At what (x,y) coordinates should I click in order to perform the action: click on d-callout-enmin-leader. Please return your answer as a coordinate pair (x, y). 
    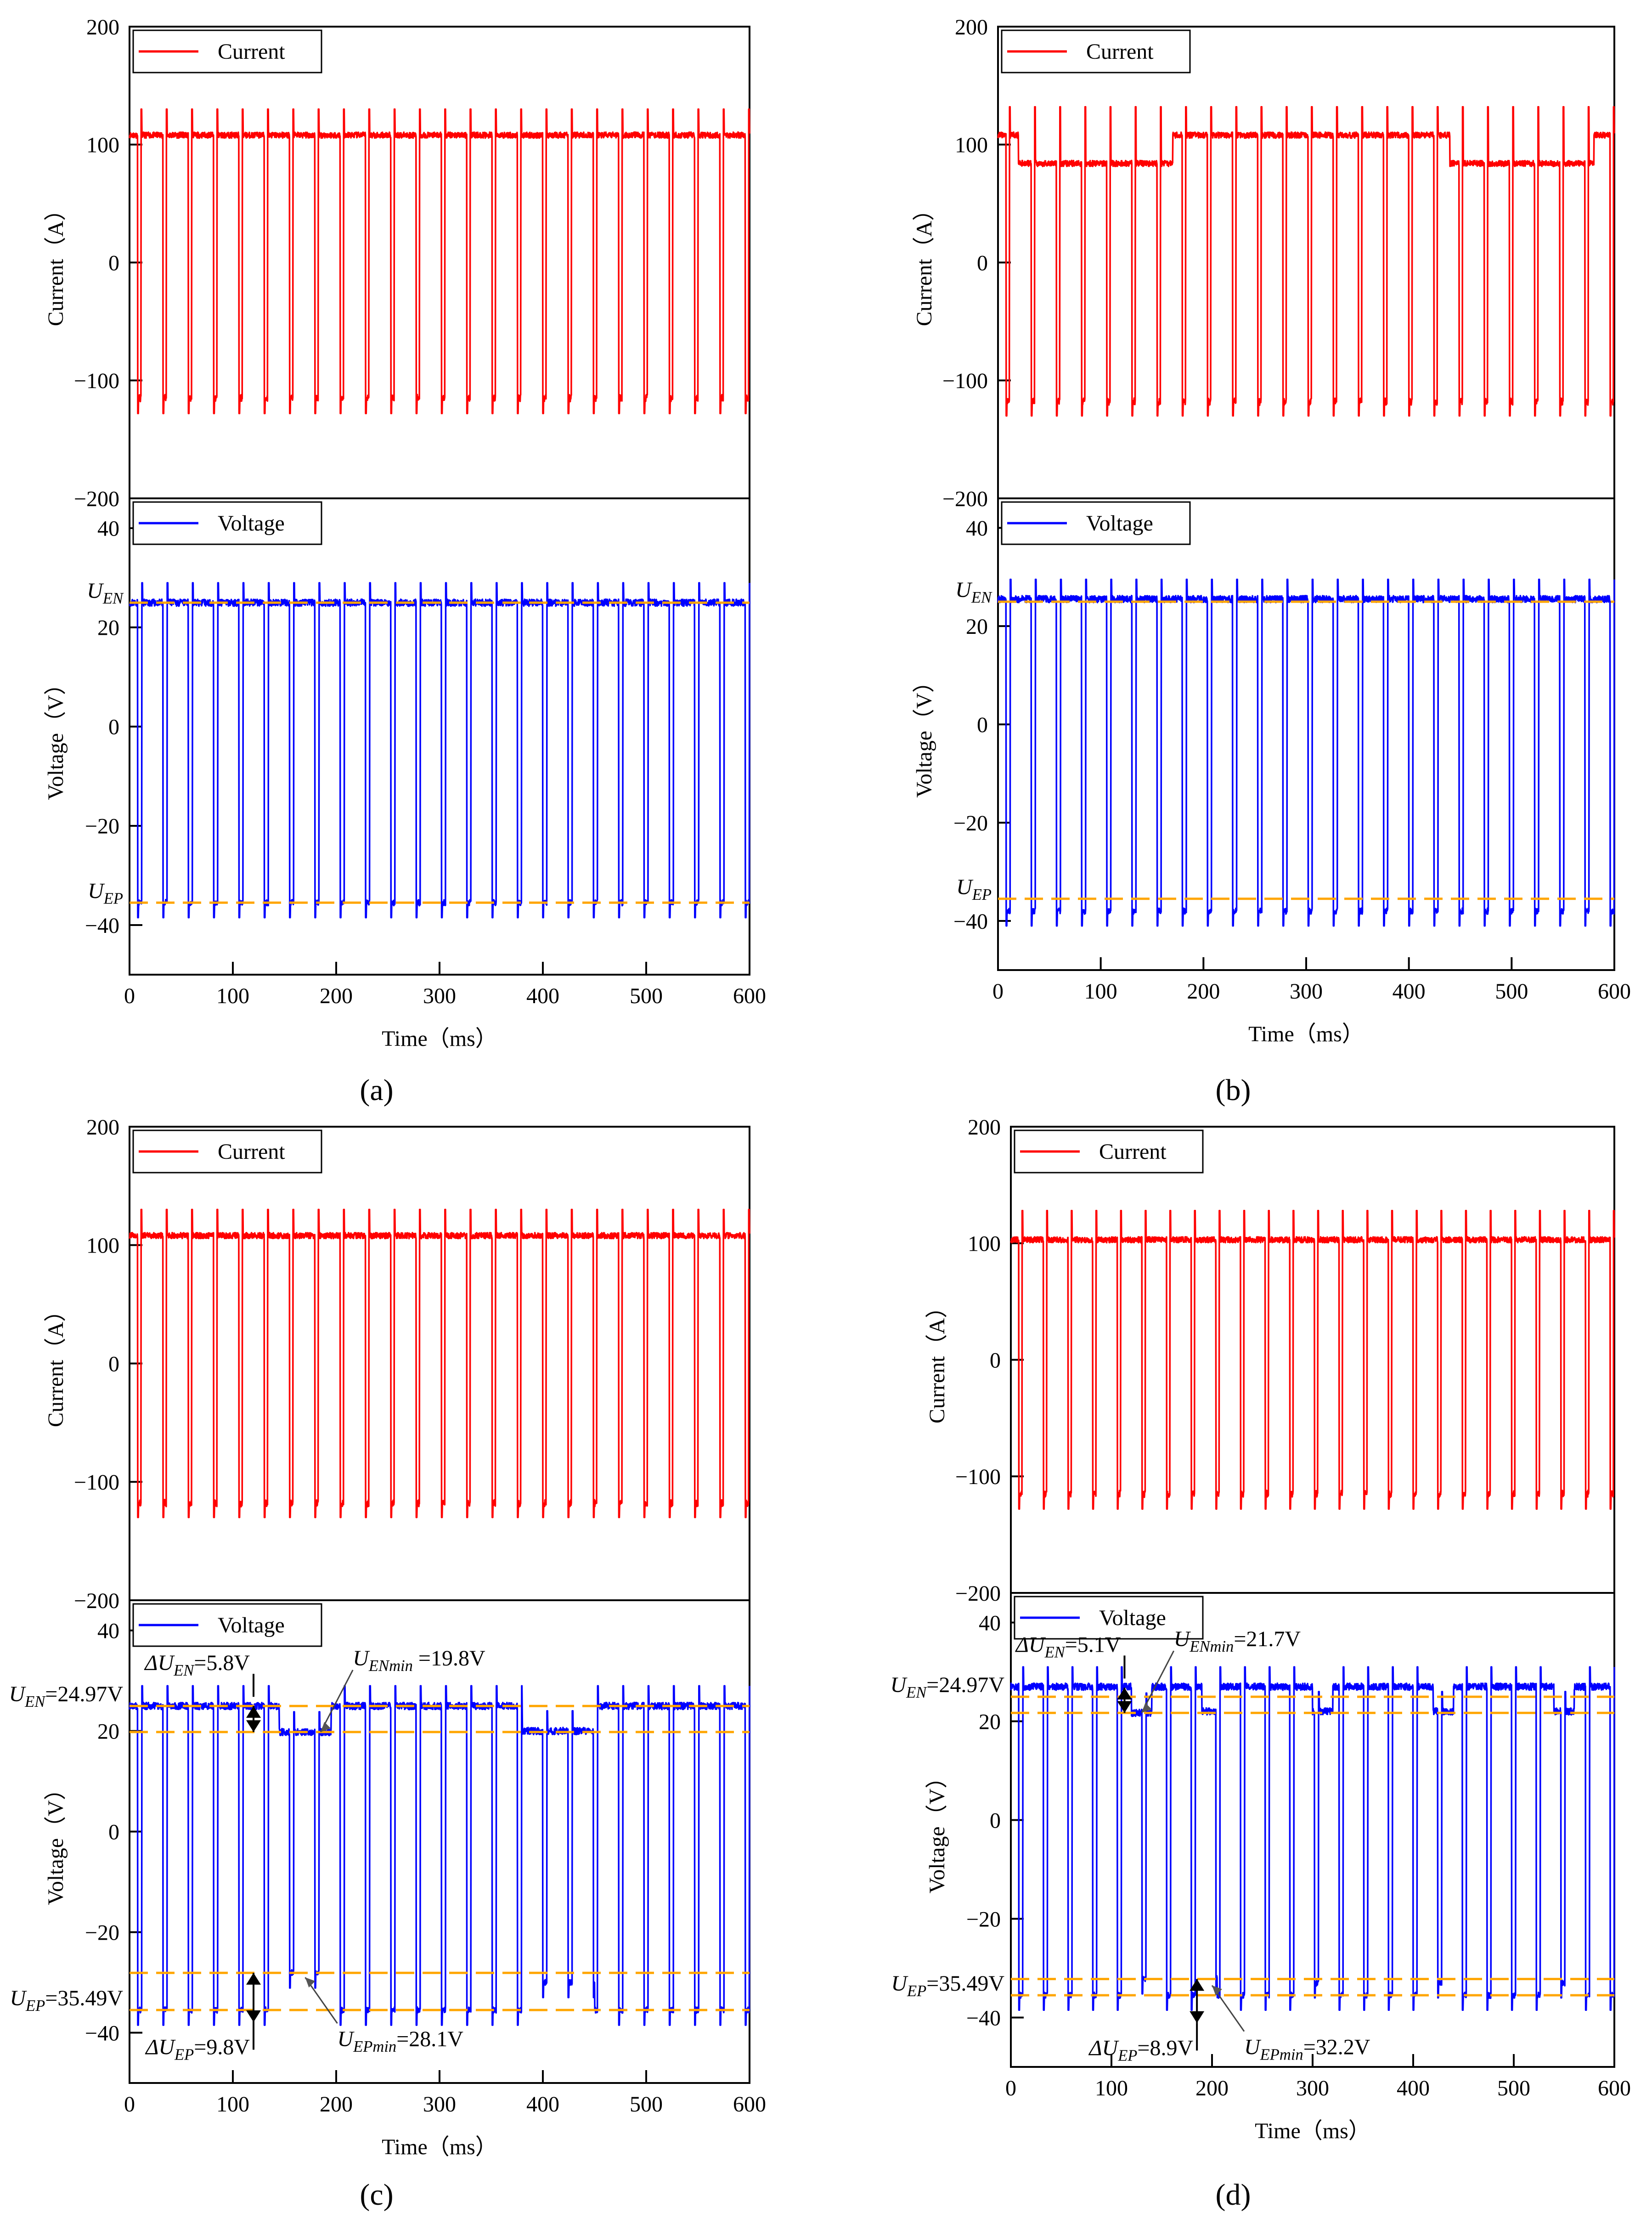
    Looking at the image, I should click on (1158, 1681).